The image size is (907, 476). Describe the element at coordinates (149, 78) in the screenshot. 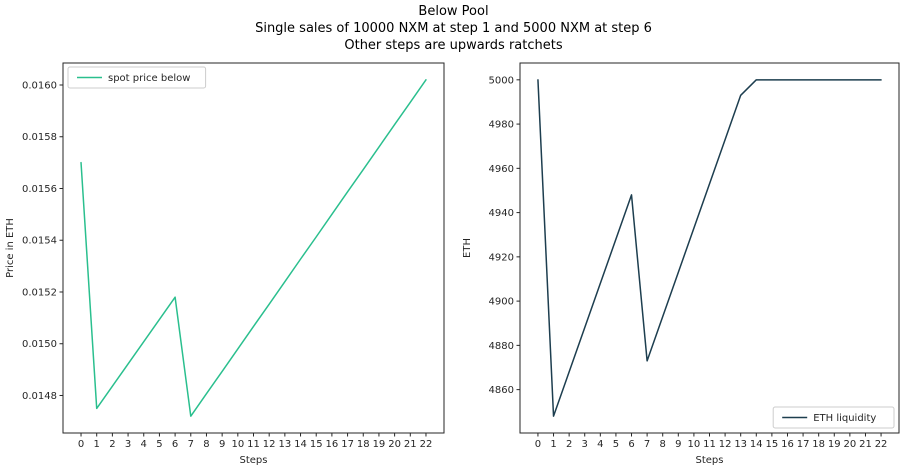

I see `legend-label: spot price below` at that location.